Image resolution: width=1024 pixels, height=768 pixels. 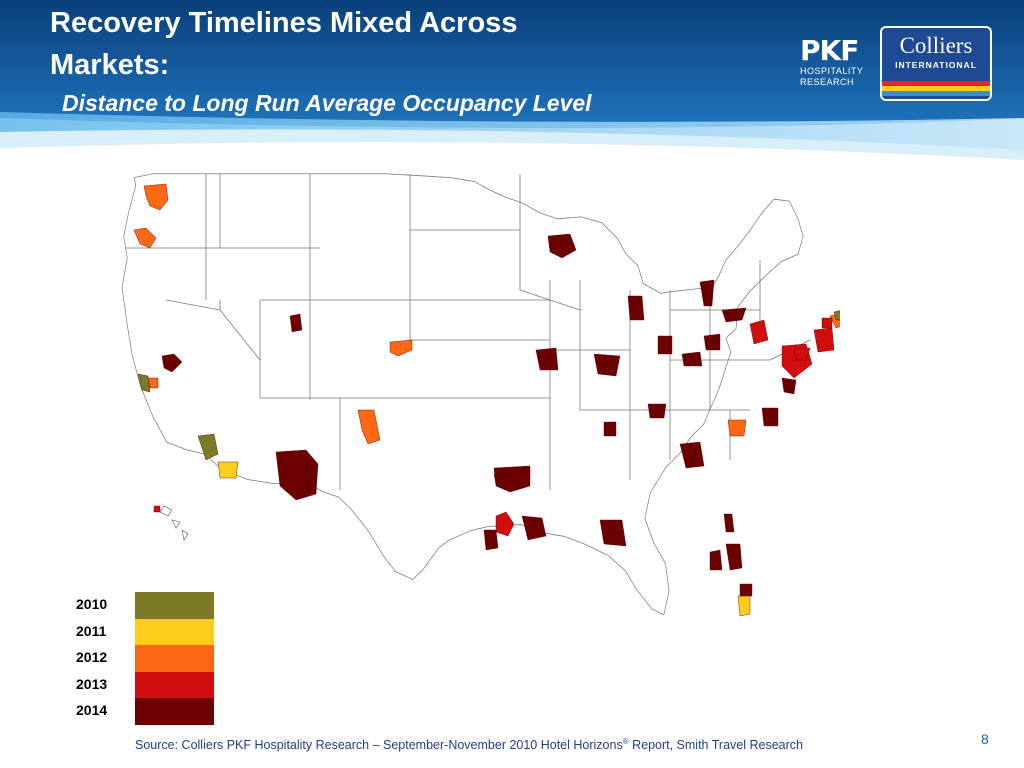 I want to click on registered-mark: ®, so click(x=625, y=741).